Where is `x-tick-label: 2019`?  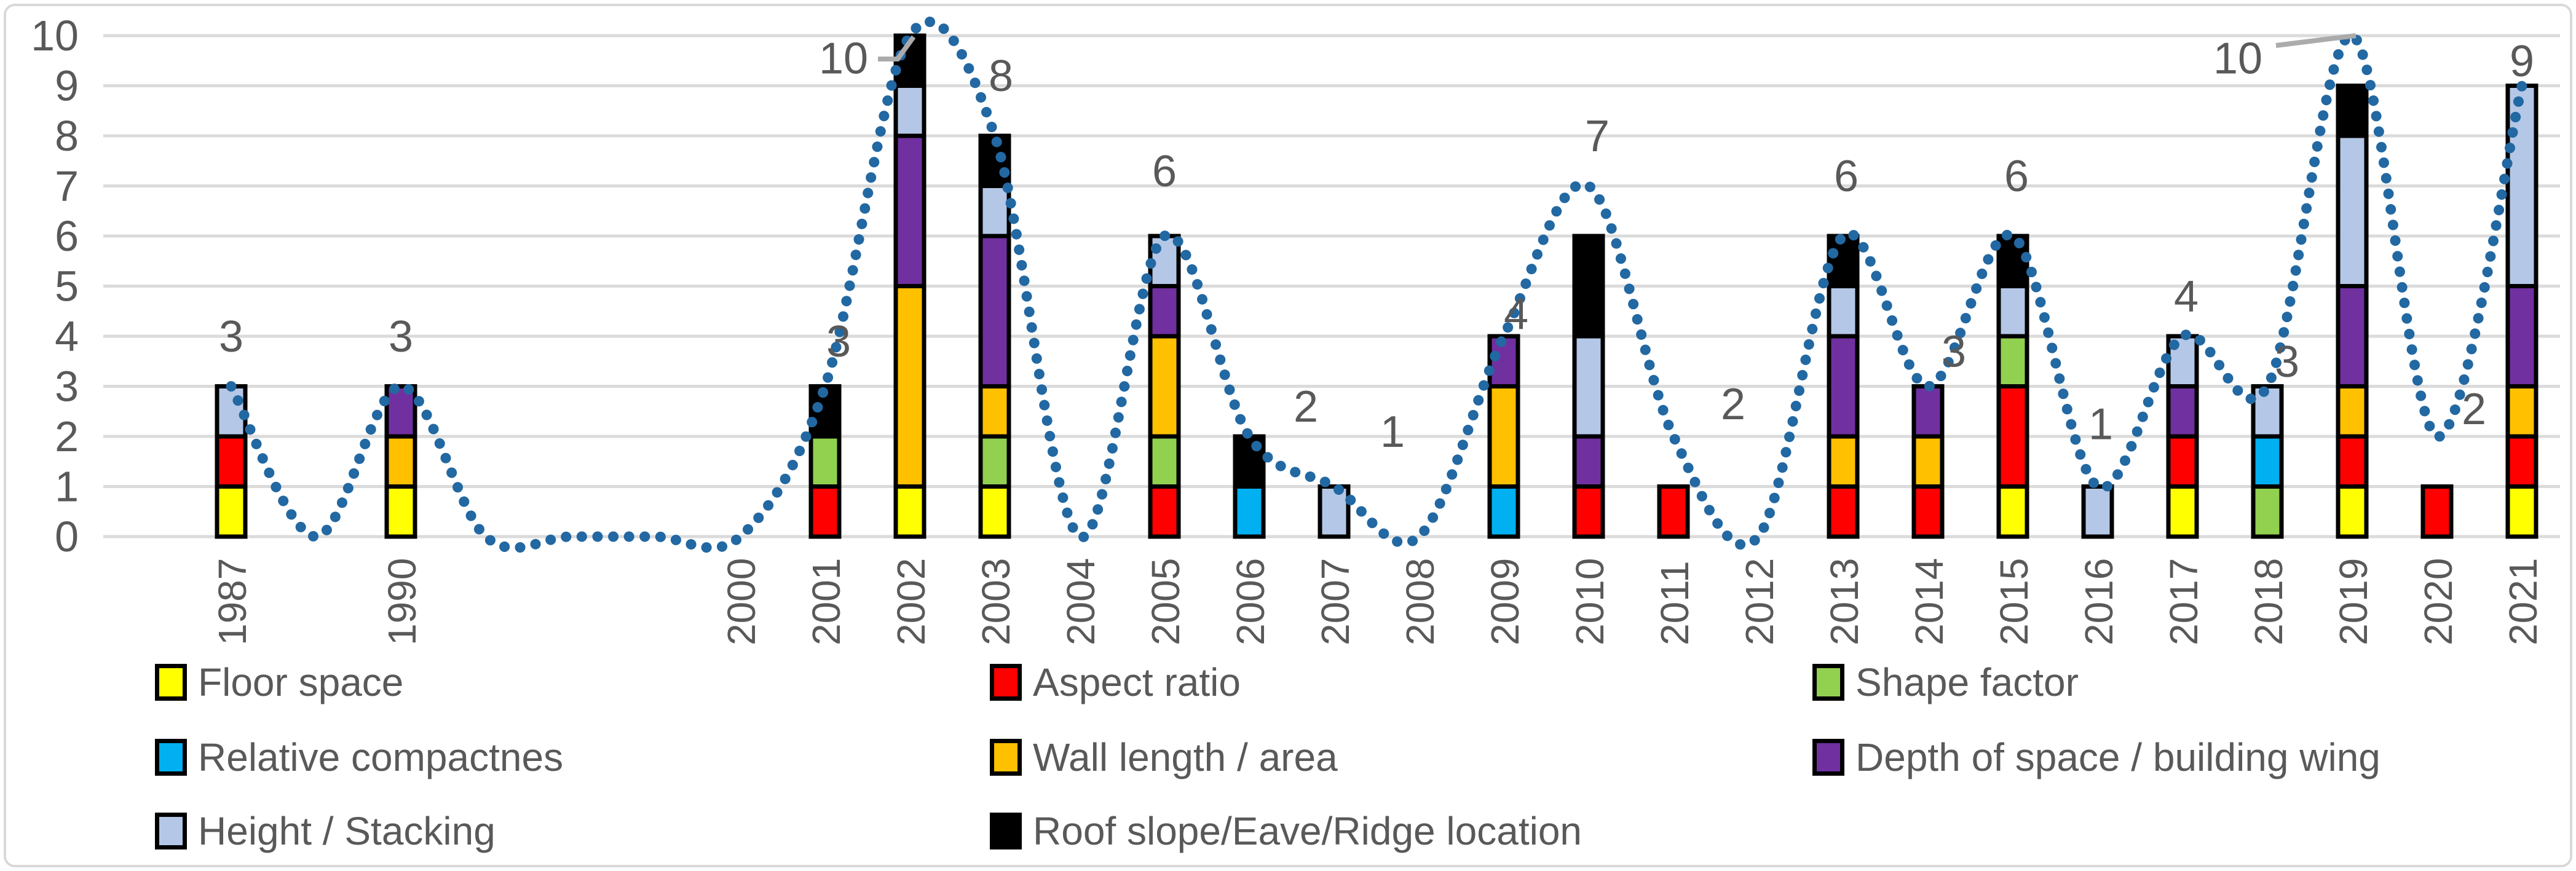 x-tick-label: 2019 is located at coordinates (2353, 601).